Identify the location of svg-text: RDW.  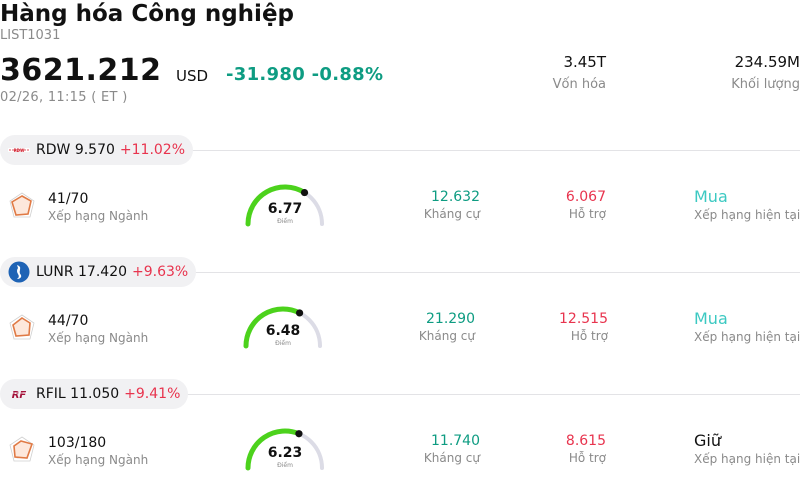
(19, 150).